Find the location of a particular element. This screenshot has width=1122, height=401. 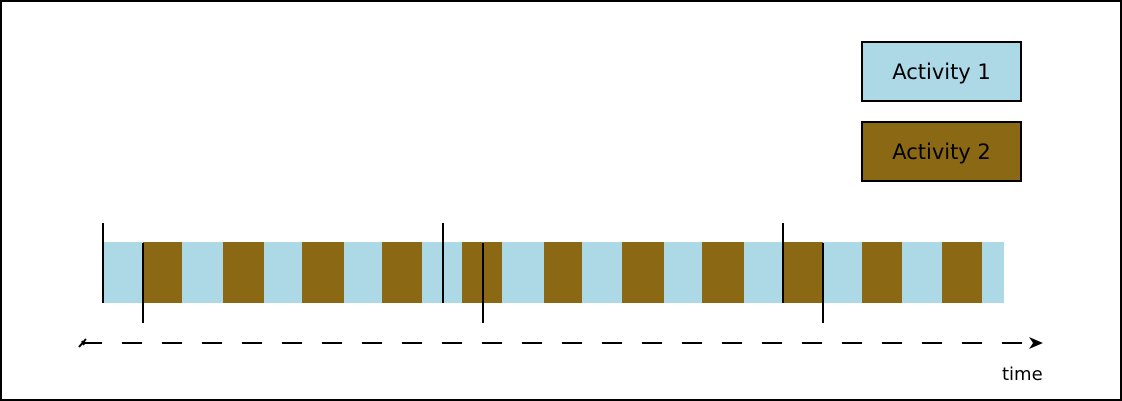

time-axis-label: time is located at coordinates (1022, 374).